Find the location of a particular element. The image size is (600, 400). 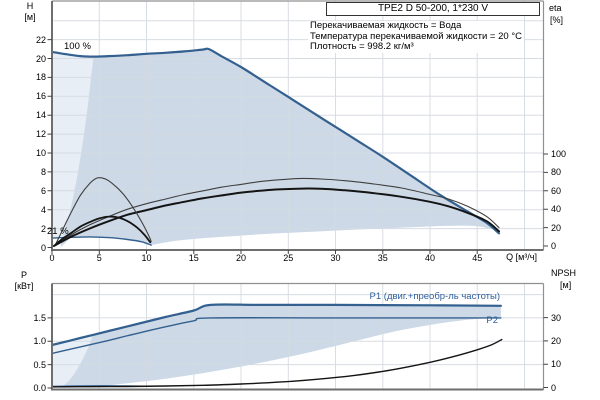

p1-curve-label: P1 (двиг.+преобр-ль частоты) is located at coordinates (434, 296).